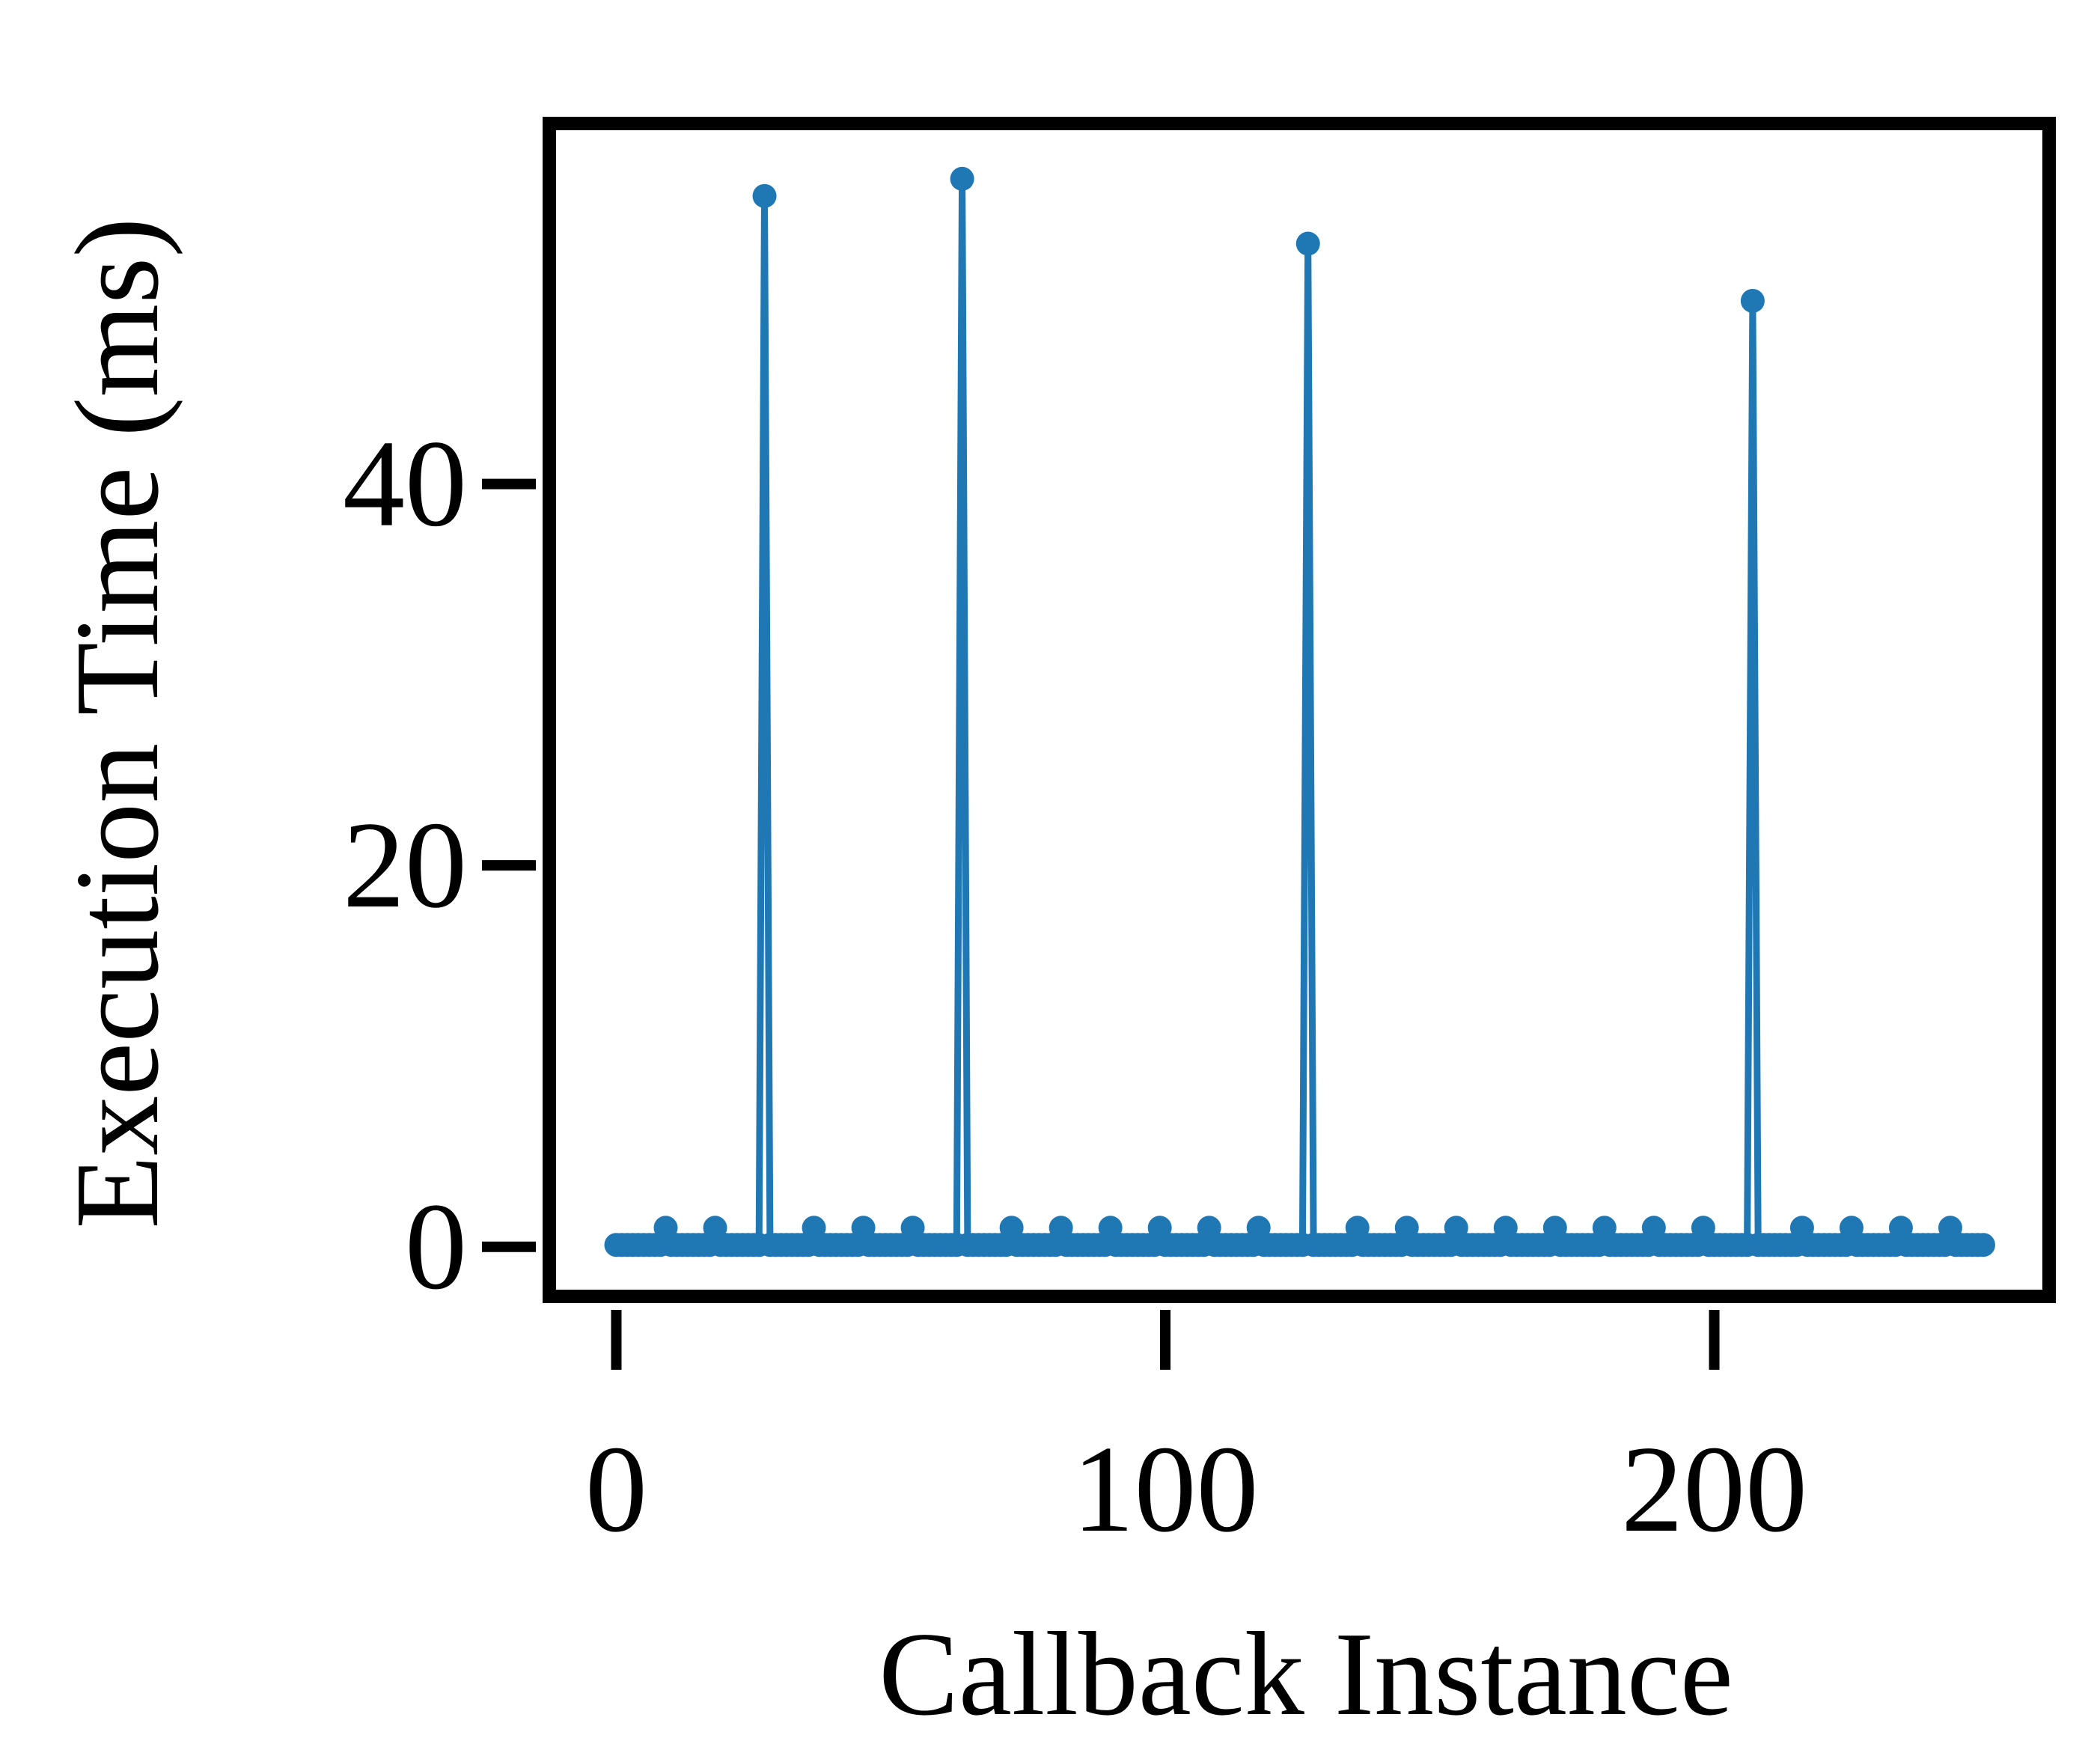  I want to click on x-tick-label: 0, so click(616, 1489).